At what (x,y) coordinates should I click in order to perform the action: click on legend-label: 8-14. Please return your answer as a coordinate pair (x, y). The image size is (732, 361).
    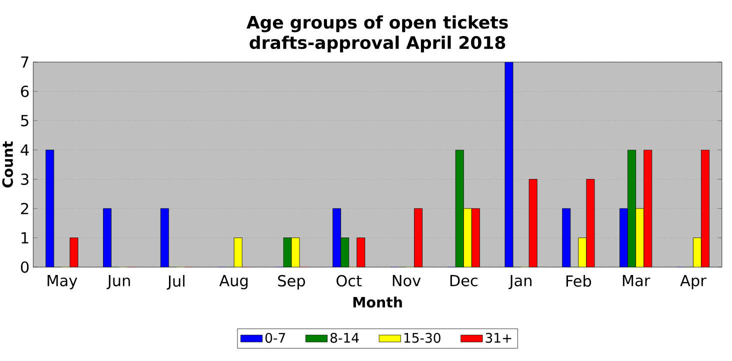
    Looking at the image, I should click on (344, 337).